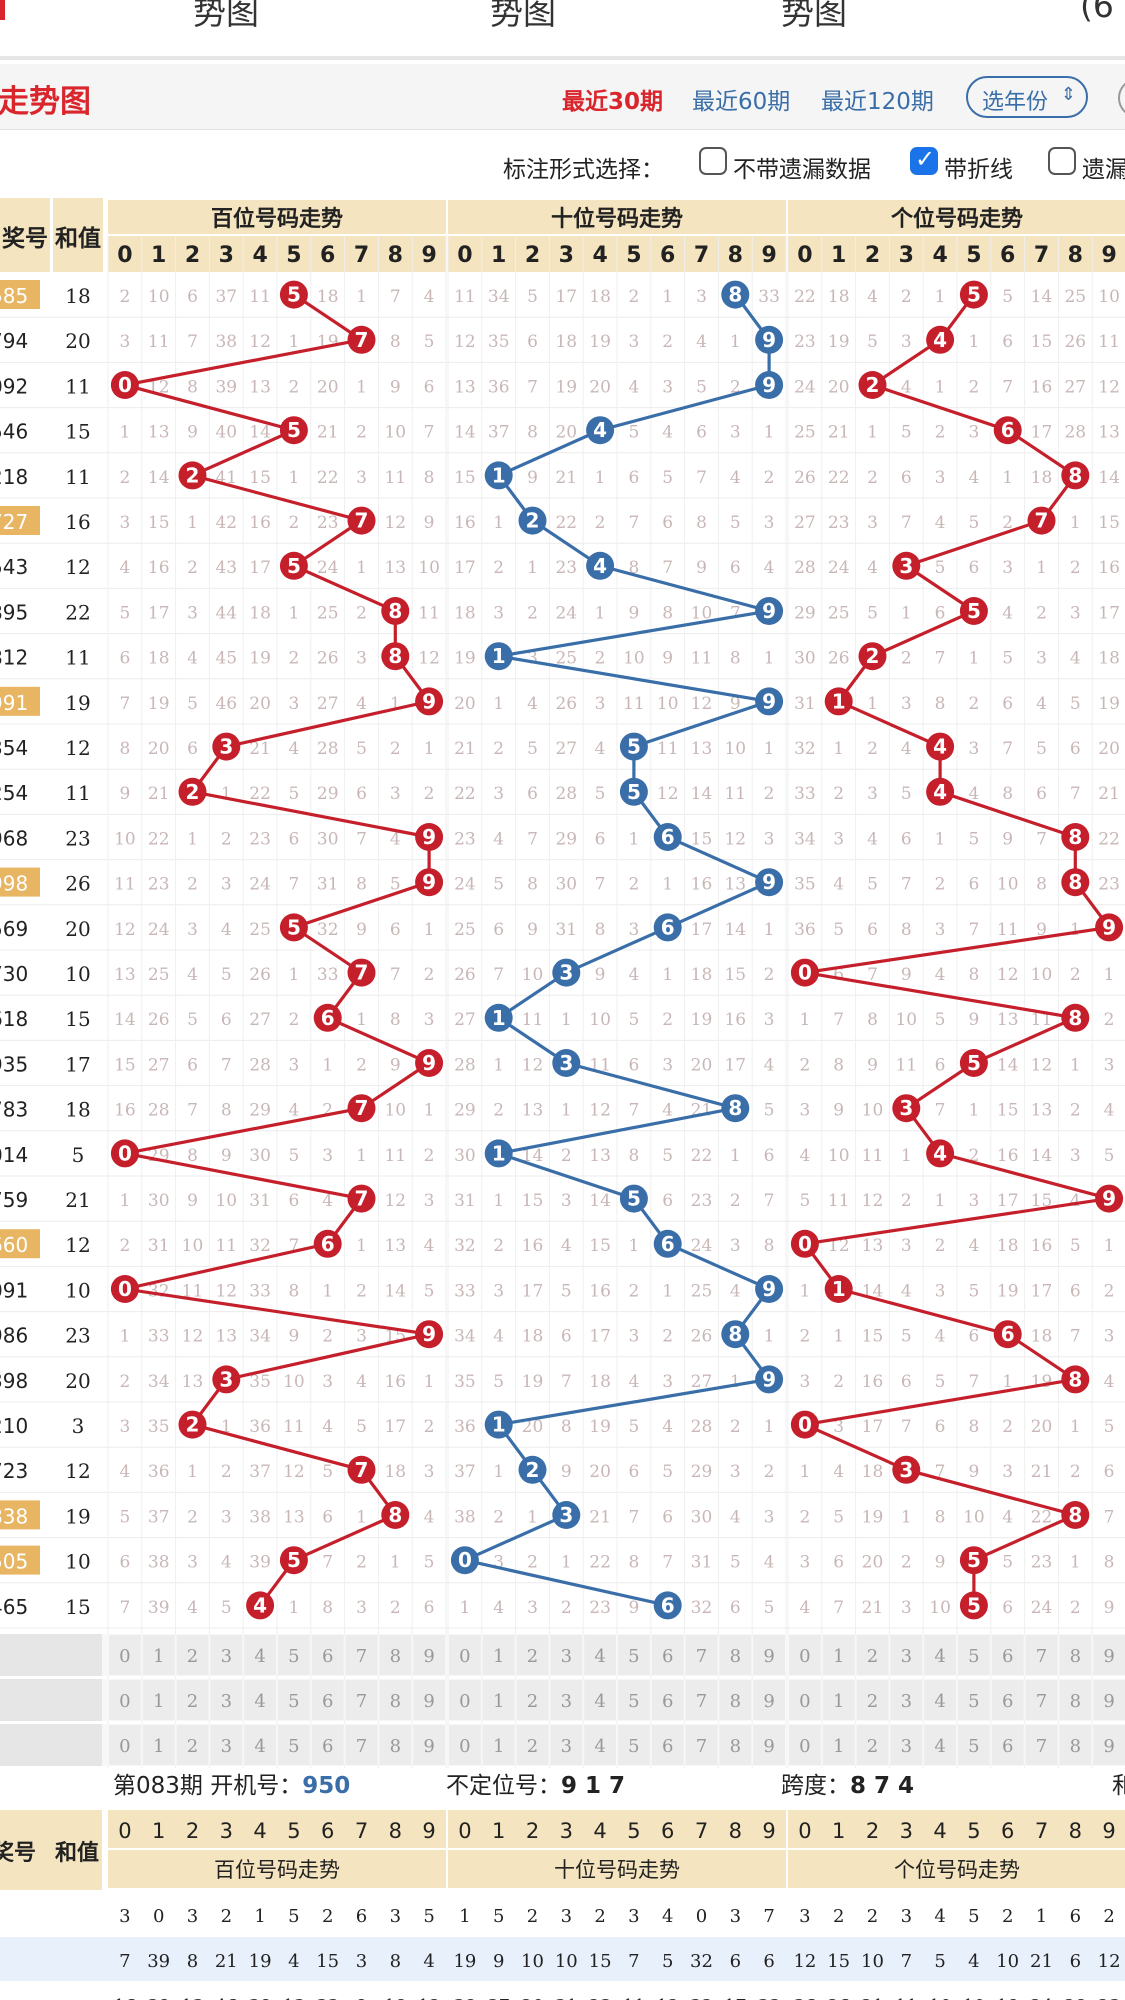 Image resolution: width=1125 pixels, height=2000 pixels. What do you see at coordinates (1097, 12) in the screenshot?
I see `top-tab-4: (6` at bounding box center [1097, 12].